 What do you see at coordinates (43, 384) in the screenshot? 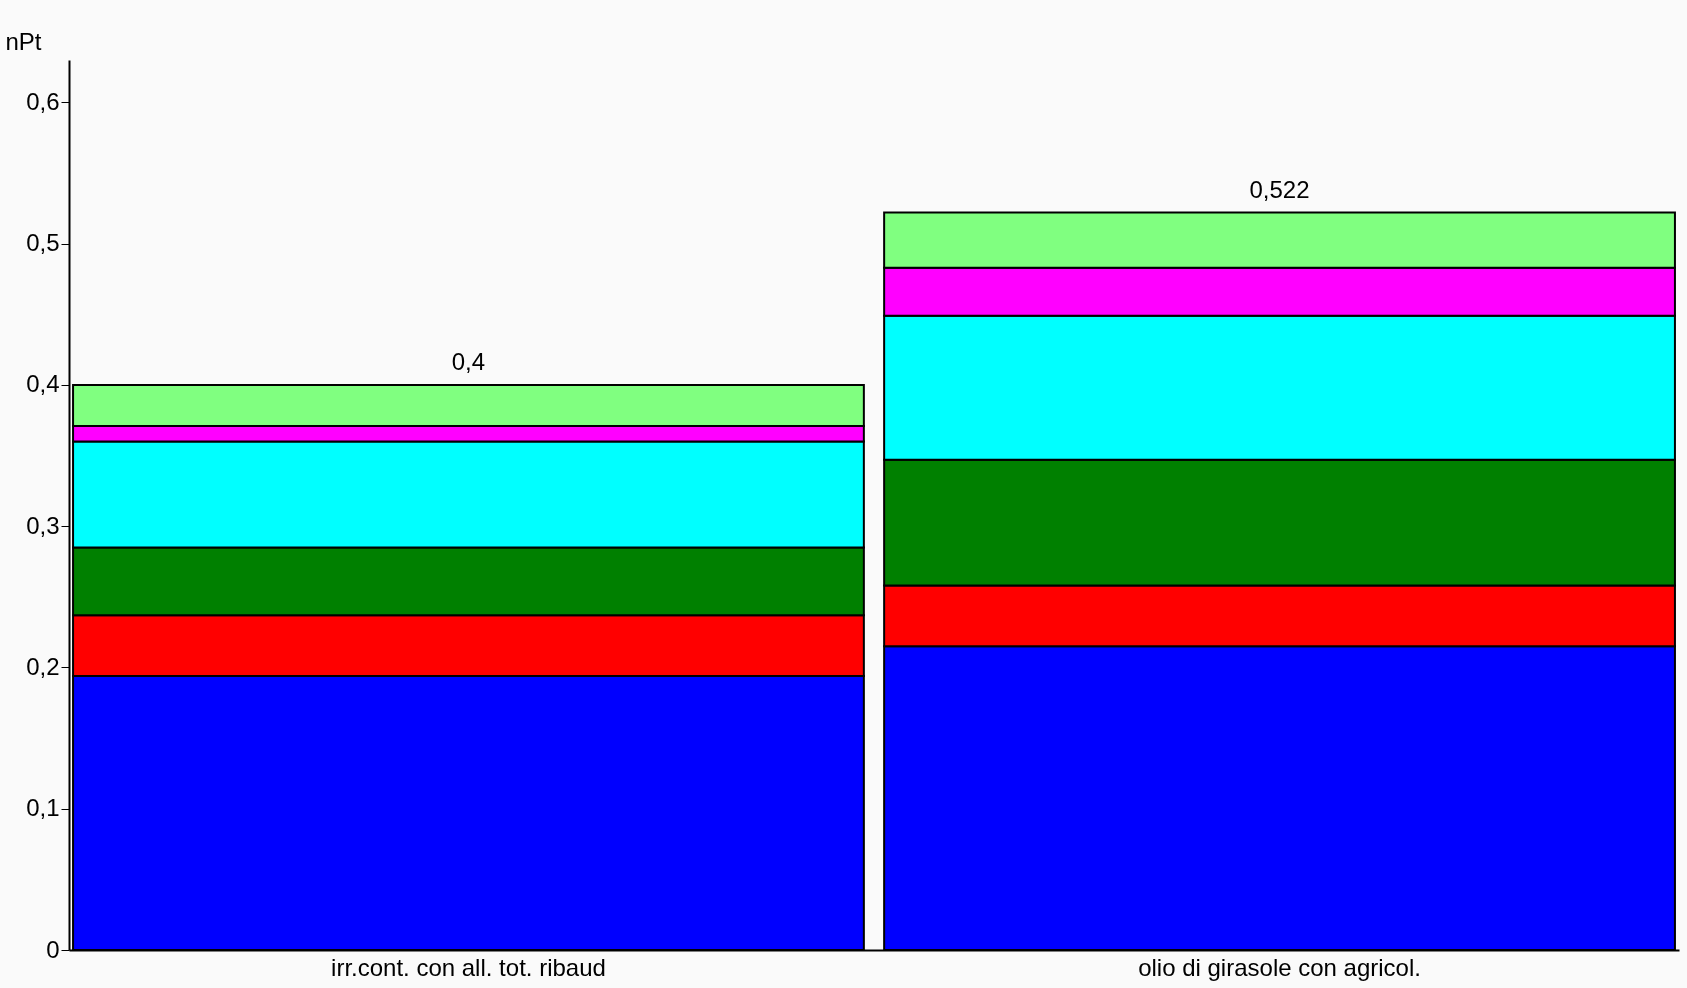
I see `y-tick-label: 0,4` at bounding box center [43, 384].